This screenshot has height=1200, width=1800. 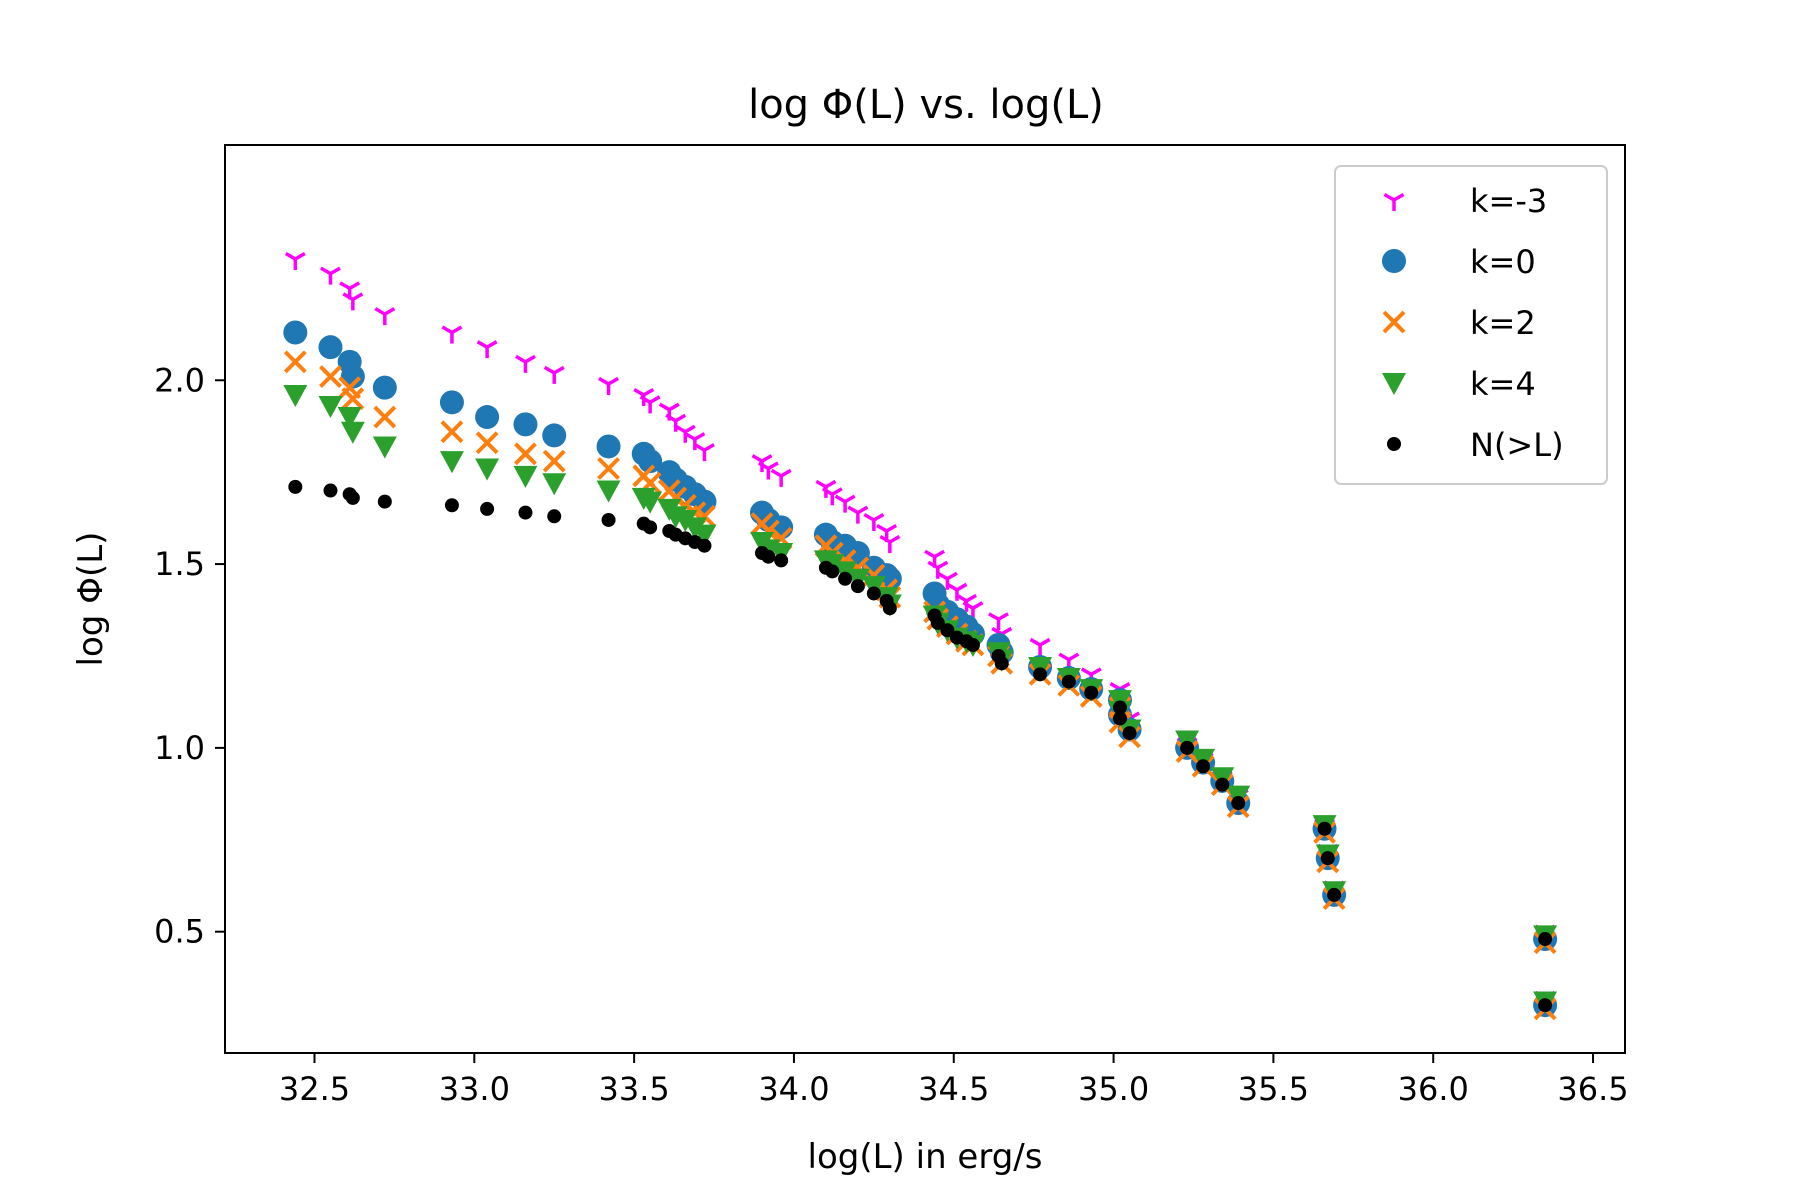 What do you see at coordinates (1503, 384) in the screenshot?
I see `legend-label-3: k=4` at bounding box center [1503, 384].